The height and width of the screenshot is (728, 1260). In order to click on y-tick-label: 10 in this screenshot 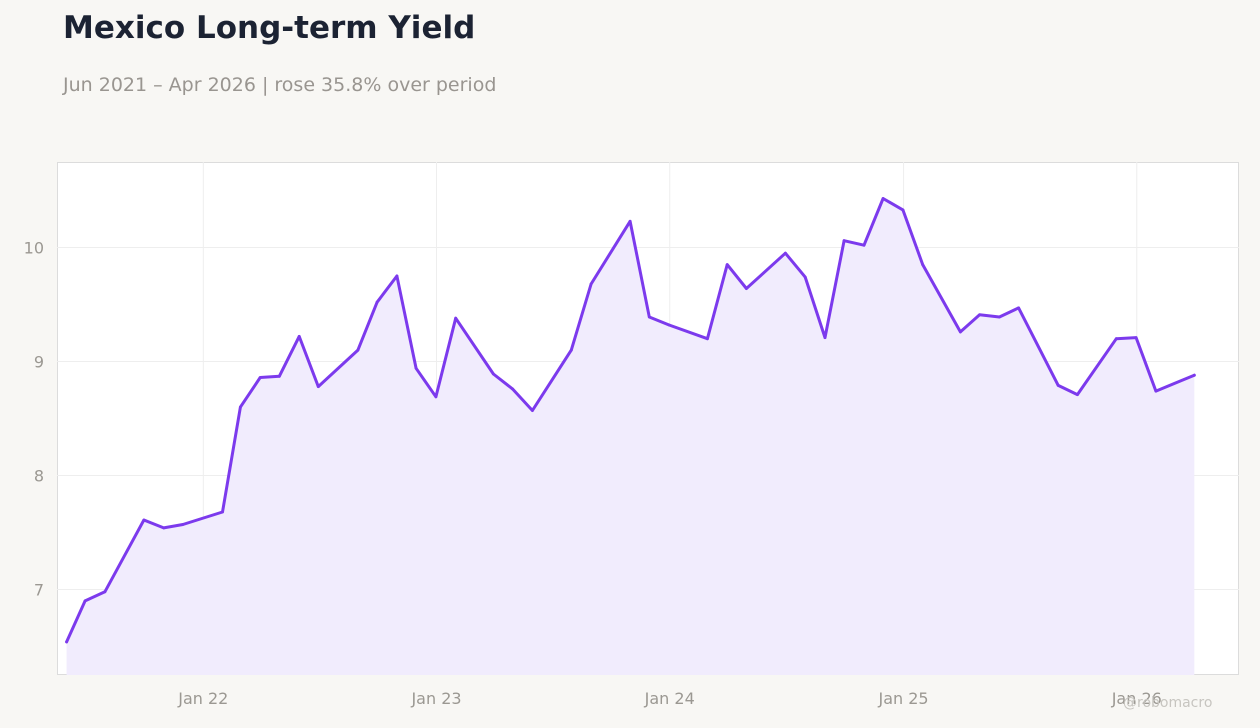, I will do `click(34, 248)`.